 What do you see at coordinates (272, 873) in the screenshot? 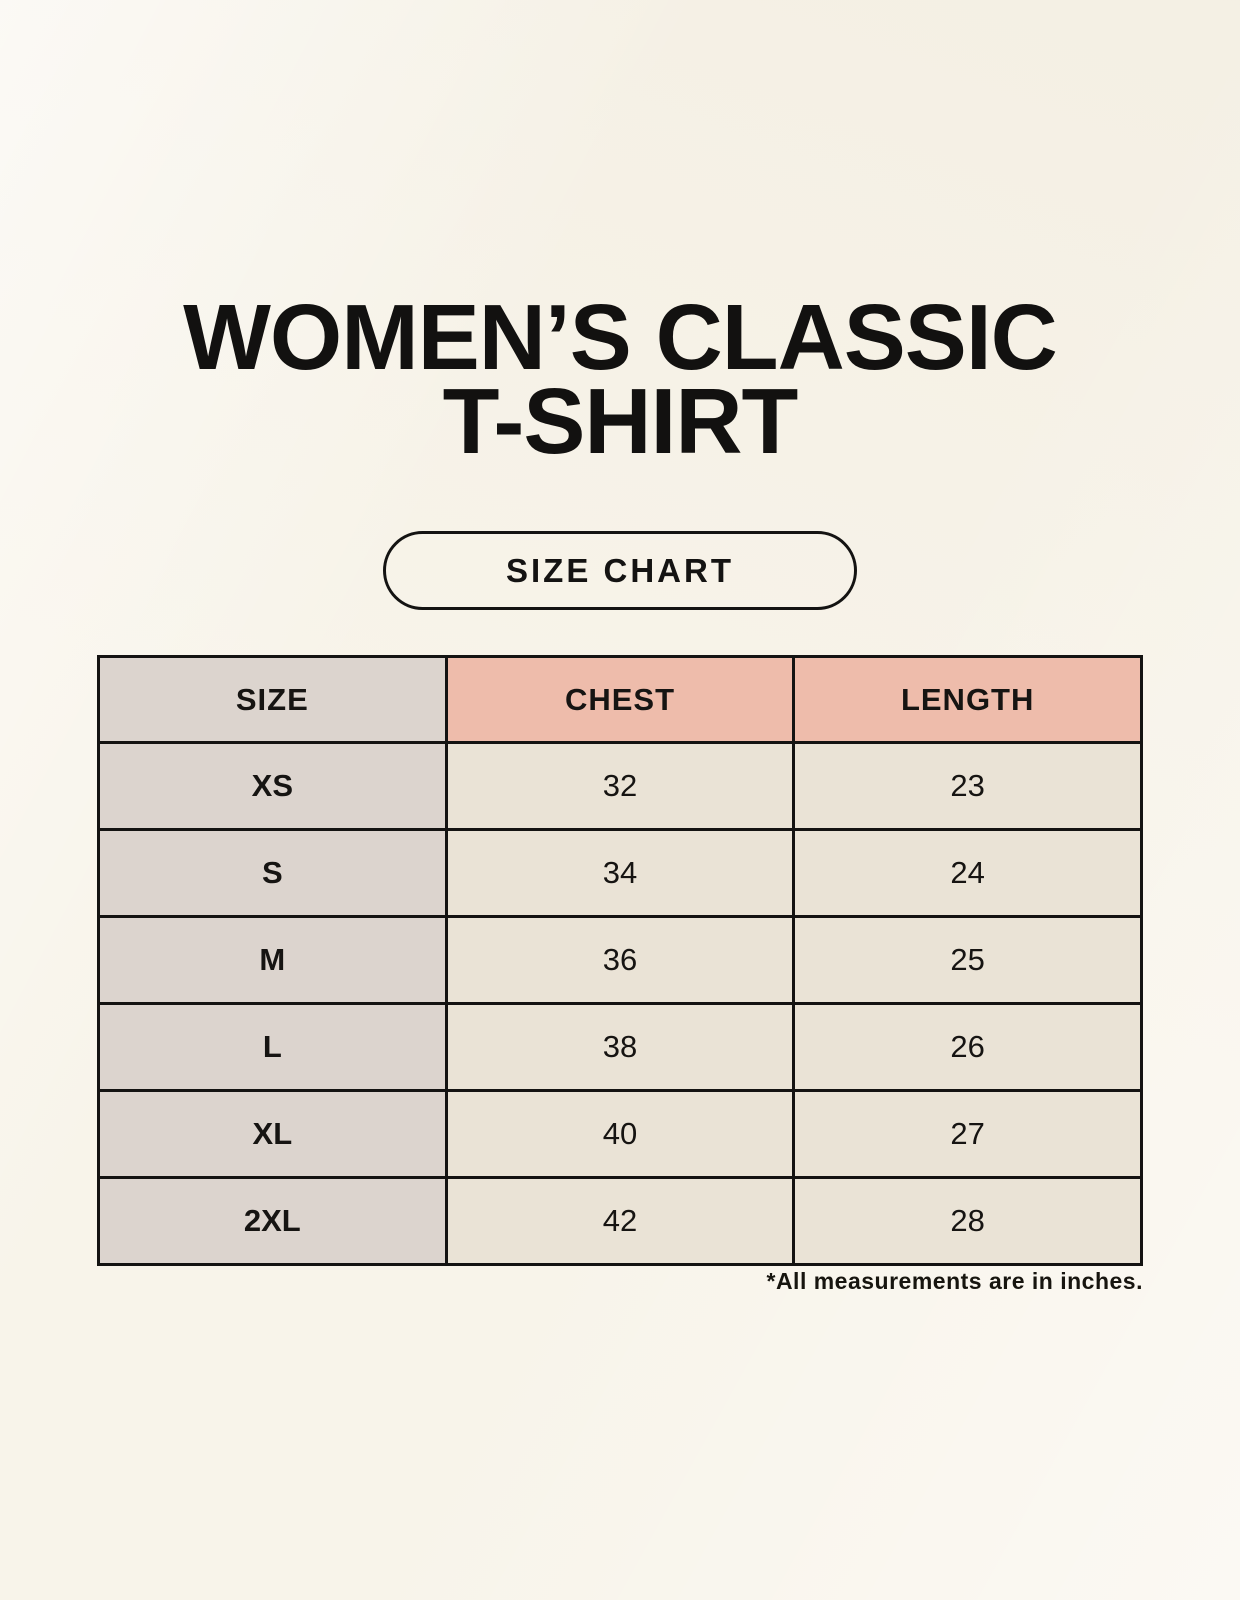
I see `size-label: S` at bounding box center [272, 873].